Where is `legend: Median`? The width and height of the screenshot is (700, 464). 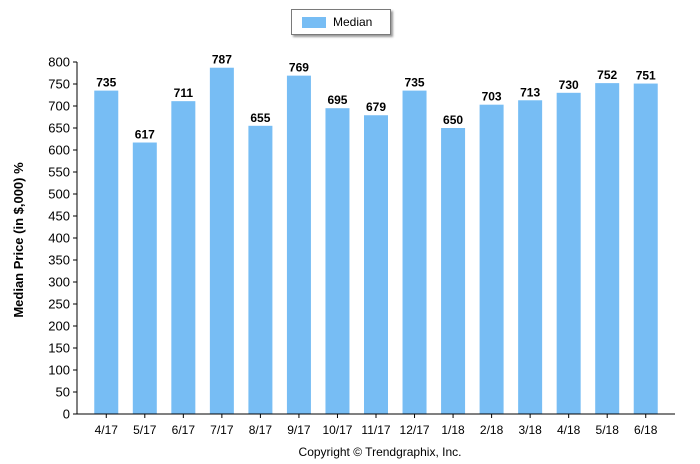
legend: Median is located at coordinates (341, 22).